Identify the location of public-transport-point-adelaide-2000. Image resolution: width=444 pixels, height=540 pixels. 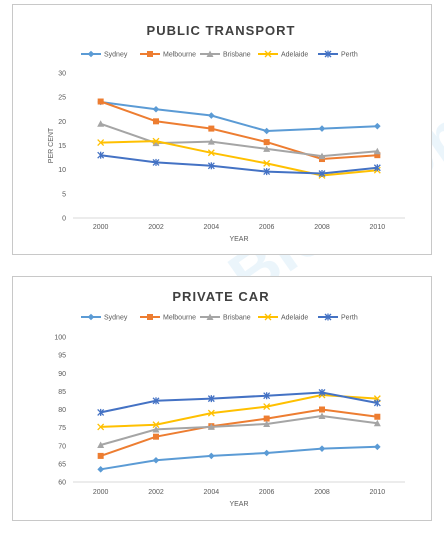
(101, 143).